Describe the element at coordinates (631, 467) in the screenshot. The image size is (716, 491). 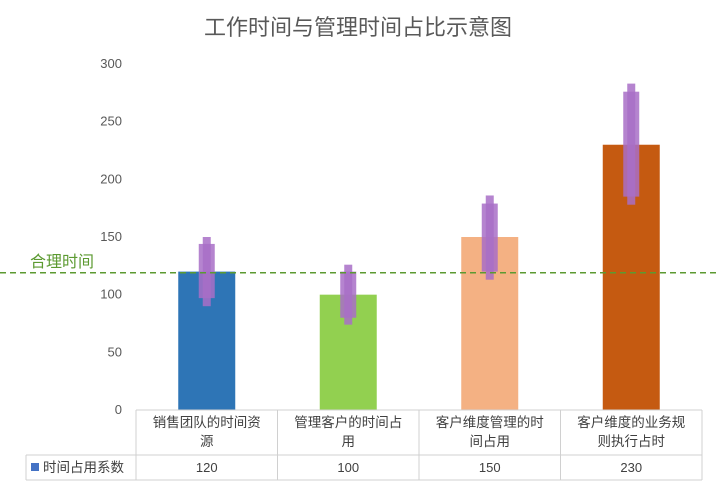
I see `table-value-cell: 230` at that location.